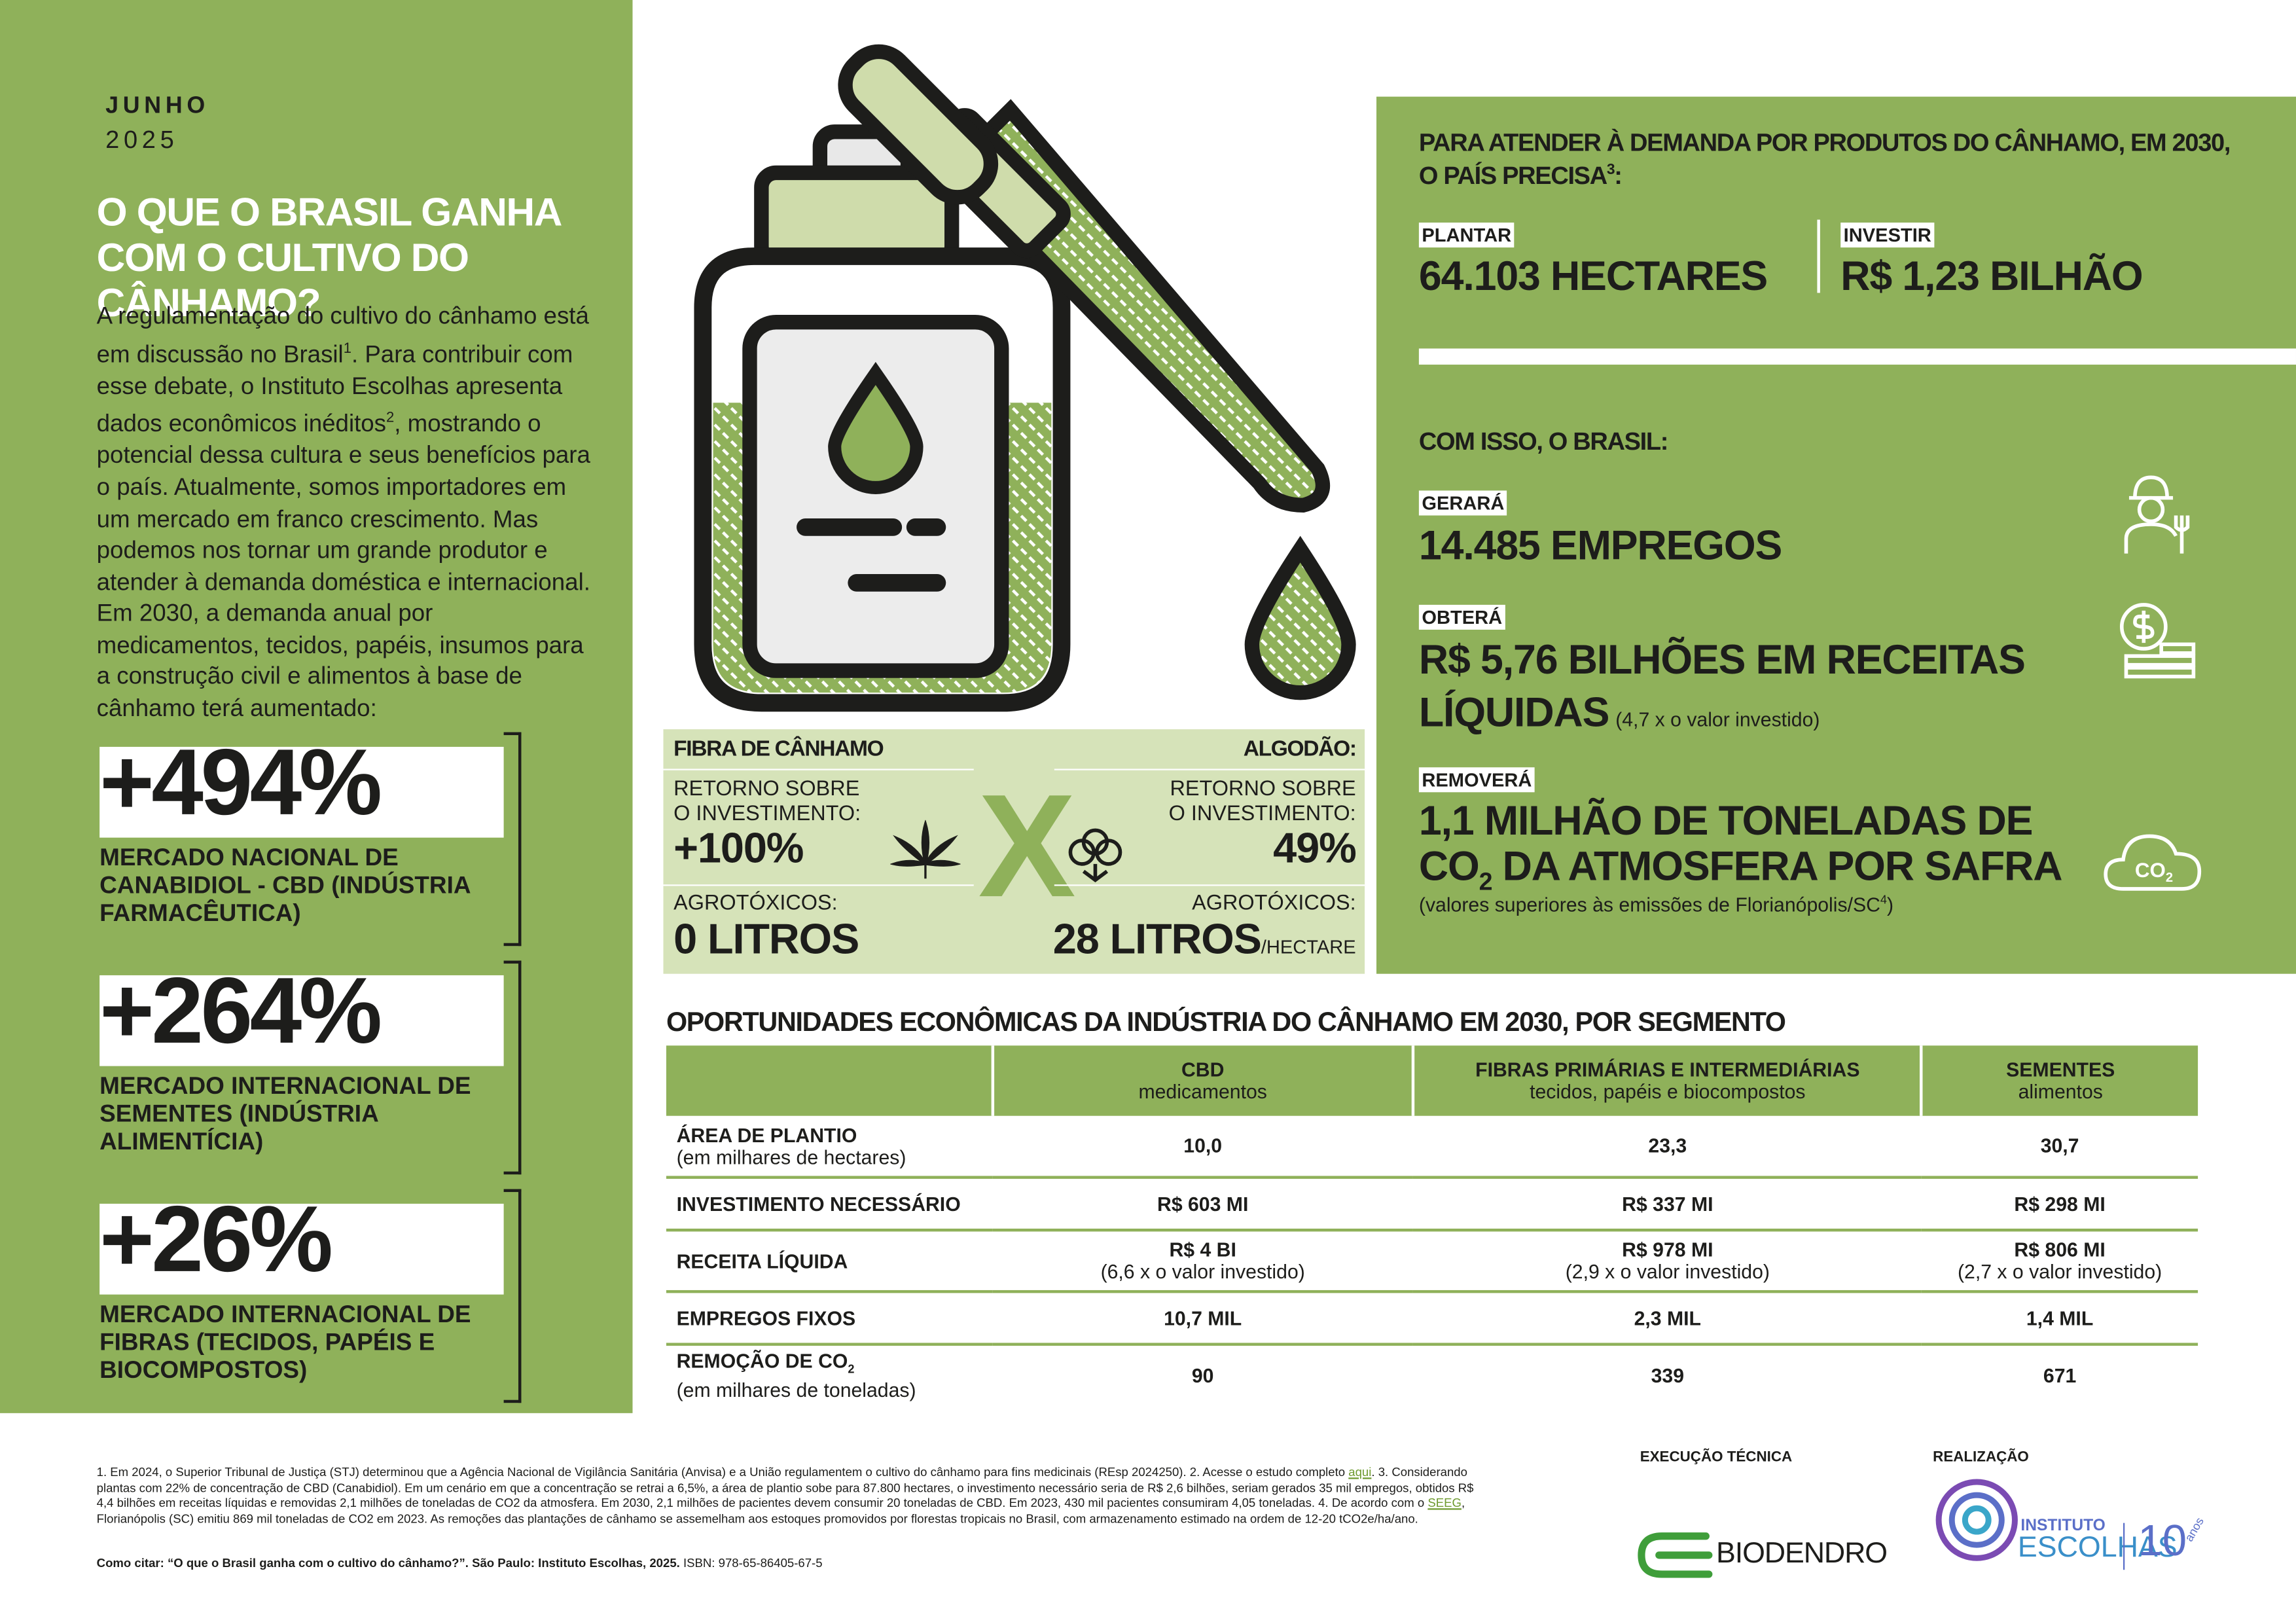 This screenshot has height=1624, width=2296. Describe the element at coordinates (1025, 378) in the screenshot. I see `bottle-illustration` at that location.